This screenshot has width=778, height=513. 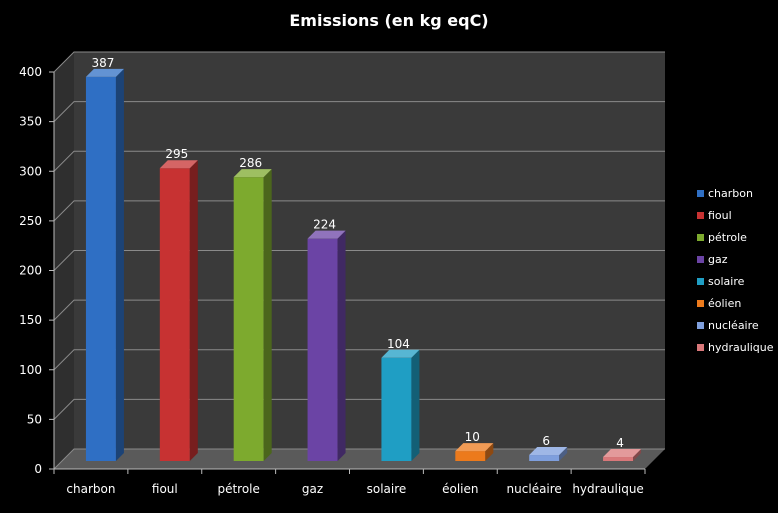 What do you see at coordinates (90, 489) in the screenshot?
I see `x-tick-label: charbon` at bounding box center [90, 489].